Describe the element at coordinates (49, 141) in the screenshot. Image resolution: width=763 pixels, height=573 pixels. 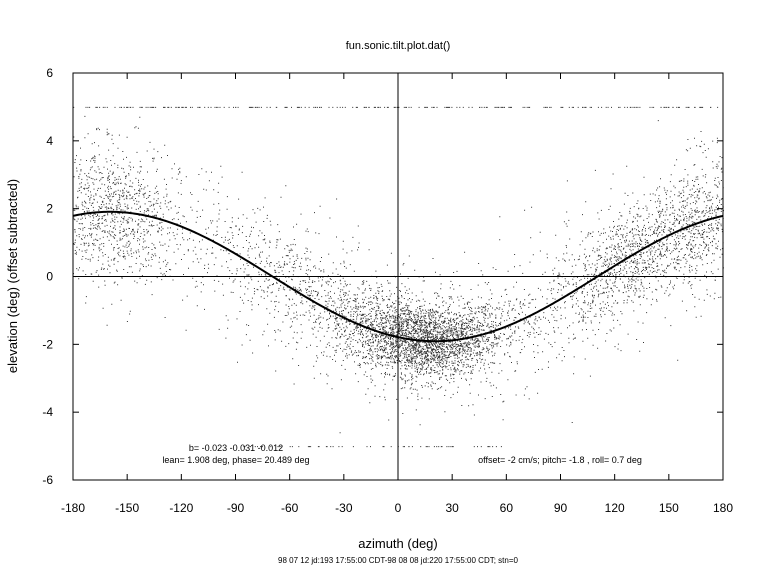
I see `y-tick-label: 4` at that location.